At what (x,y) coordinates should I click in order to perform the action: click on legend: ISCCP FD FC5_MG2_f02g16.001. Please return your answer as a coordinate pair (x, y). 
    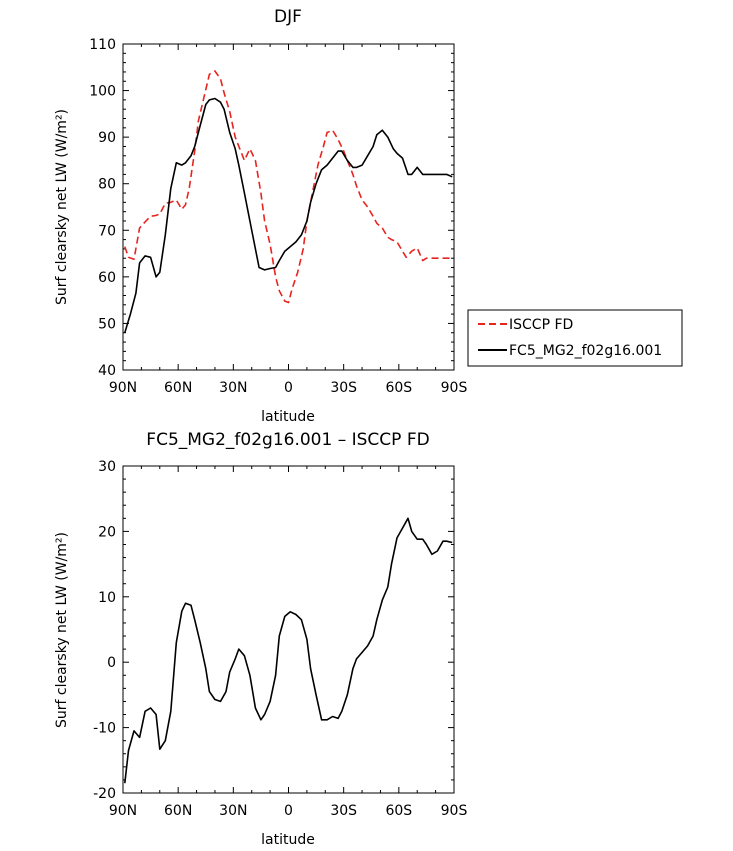
    Looking at the image, I should click on (575, 338).